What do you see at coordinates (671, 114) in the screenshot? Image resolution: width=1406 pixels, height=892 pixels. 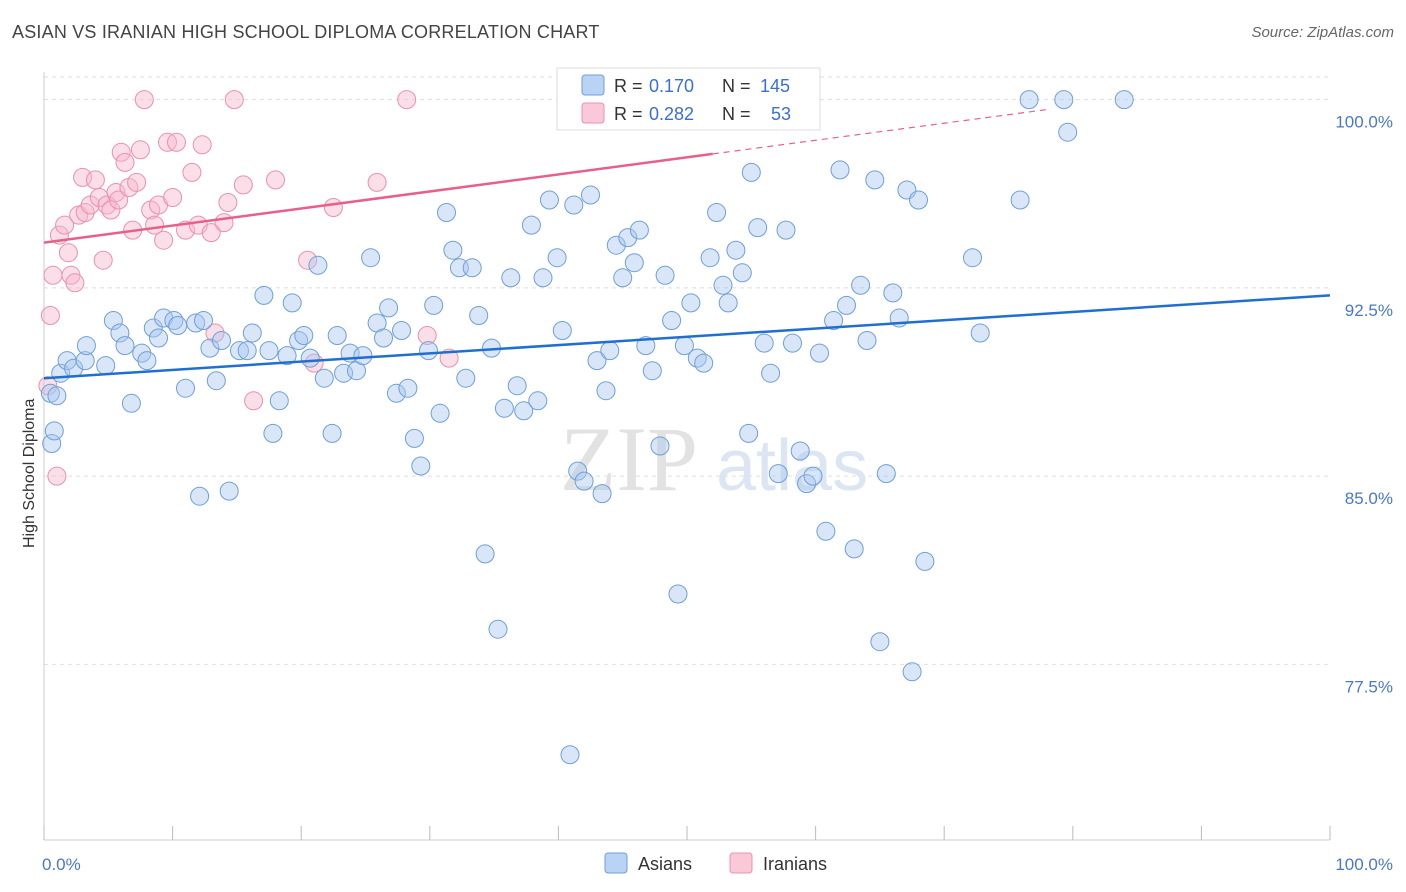 I see `legend-iranian-r-value: 0.282` at bounding box center [671, 114].